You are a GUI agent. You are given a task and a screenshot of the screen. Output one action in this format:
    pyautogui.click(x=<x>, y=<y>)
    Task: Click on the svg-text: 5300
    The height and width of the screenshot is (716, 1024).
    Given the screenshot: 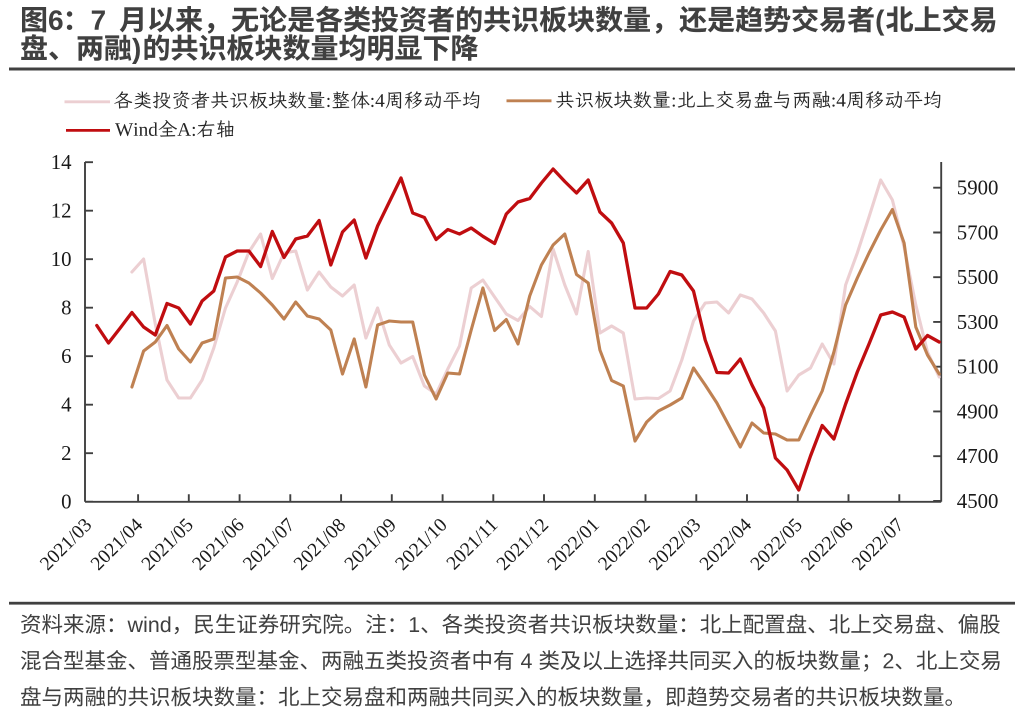 What is the action you would take?
    pyautogui.click(x=978, y=322)
    